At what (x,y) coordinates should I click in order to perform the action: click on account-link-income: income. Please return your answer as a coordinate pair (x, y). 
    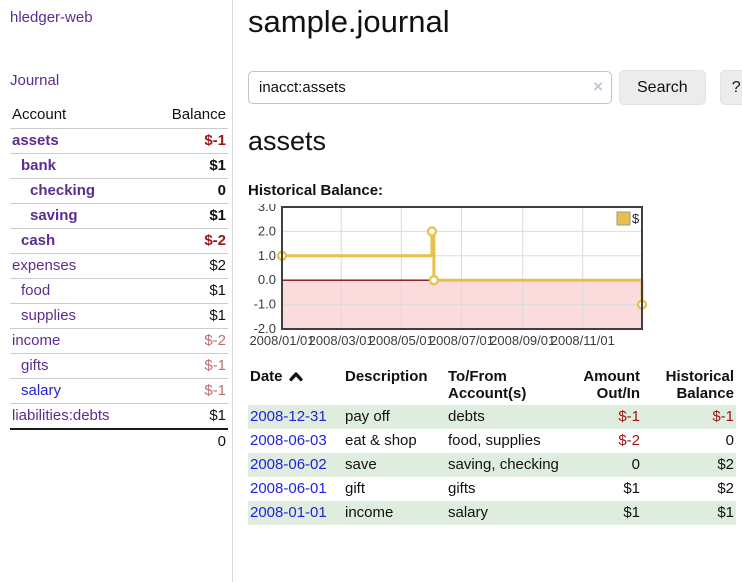
    Looking at the image, I should click on (36, 340).